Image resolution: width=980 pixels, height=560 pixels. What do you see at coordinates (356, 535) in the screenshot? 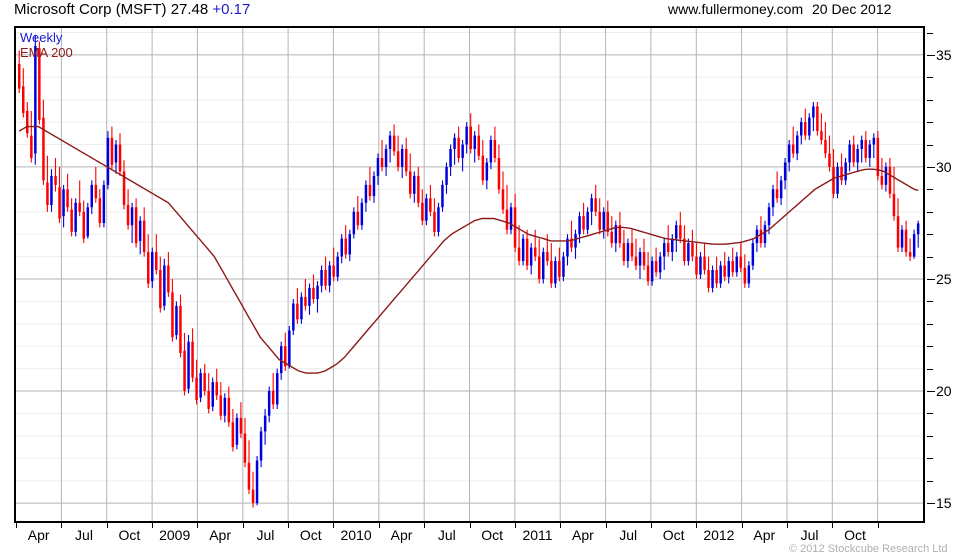
I see `x-axis-label: 2010` at bounding box center [356, 535].